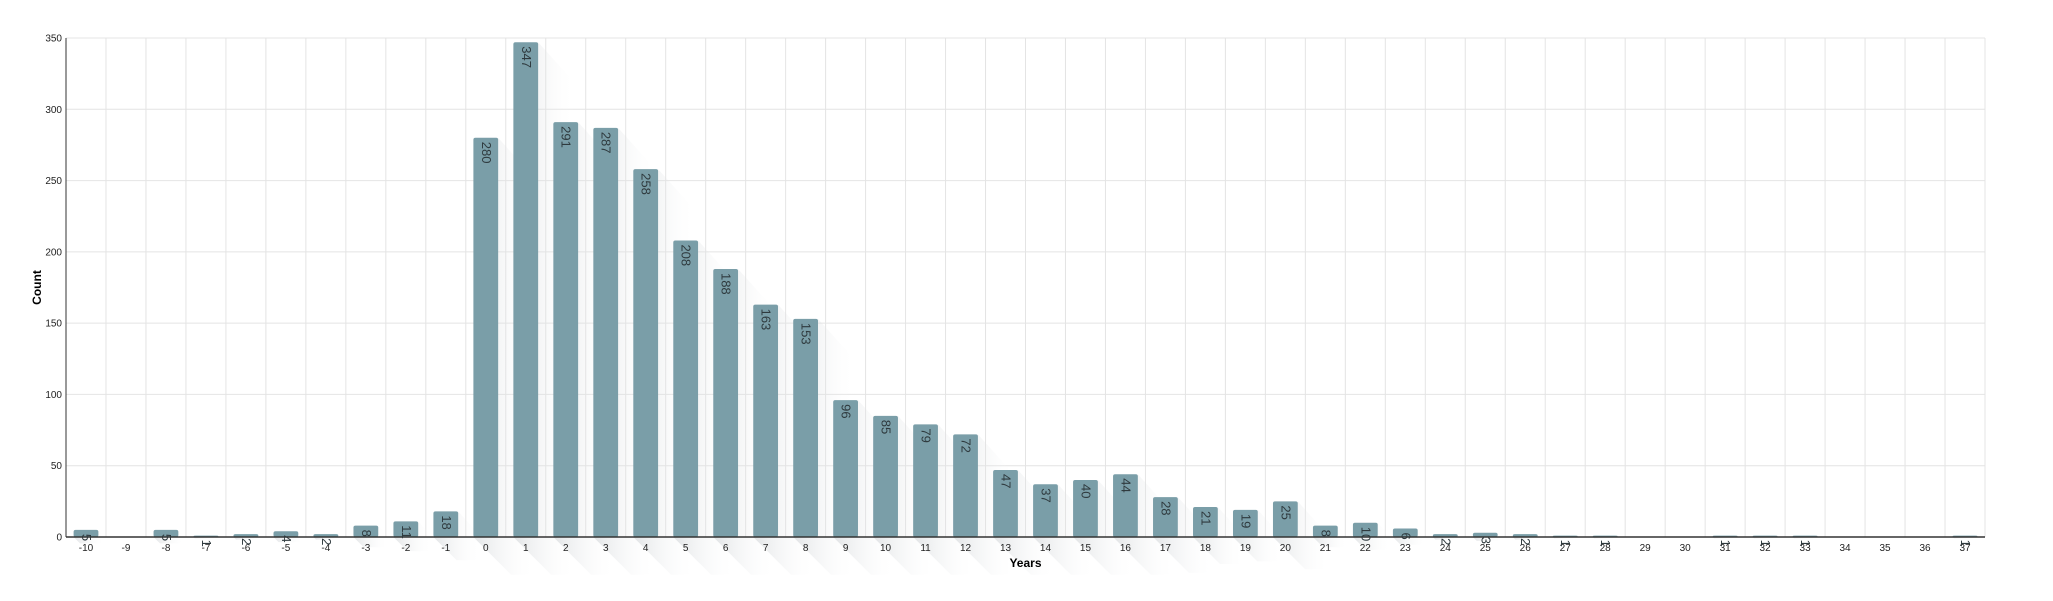 This screenshot has width=2053, height=601. Describe the element at coordinates (846, 548) in the screenshot. I see `x-tick-label: 9` at that location.